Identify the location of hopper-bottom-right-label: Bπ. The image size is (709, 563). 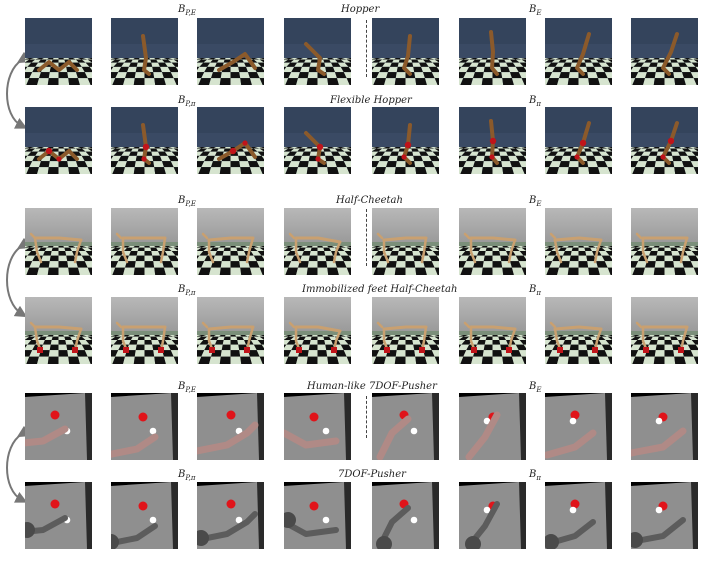
(535, 102).